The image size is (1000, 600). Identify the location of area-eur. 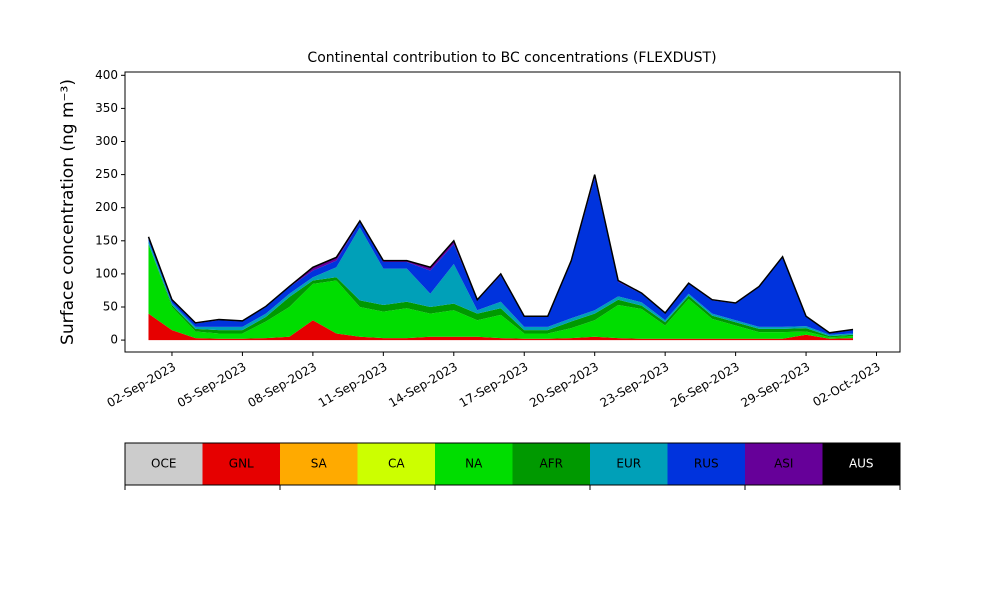
(501, 282).